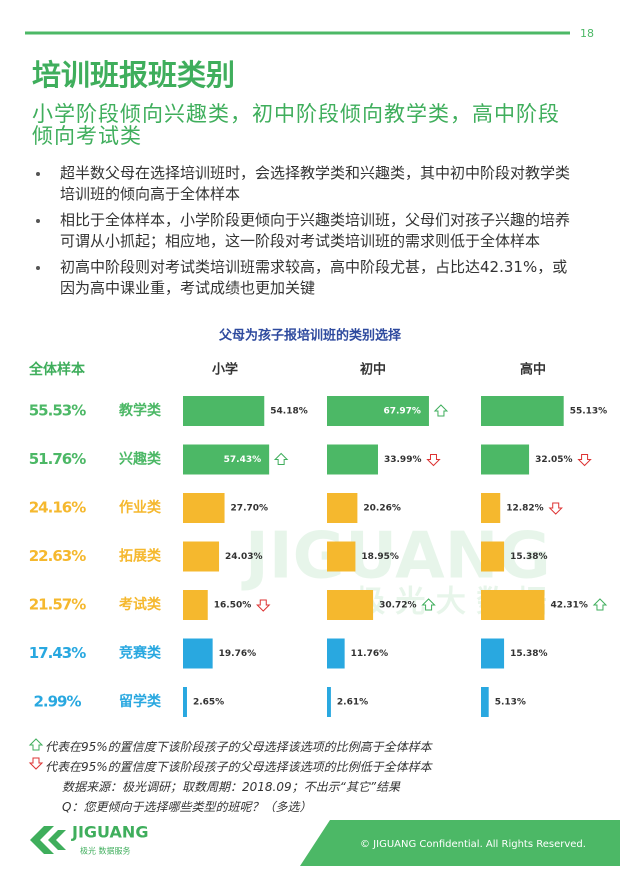  I want to click on column-header: 高中, so click(533, 370).